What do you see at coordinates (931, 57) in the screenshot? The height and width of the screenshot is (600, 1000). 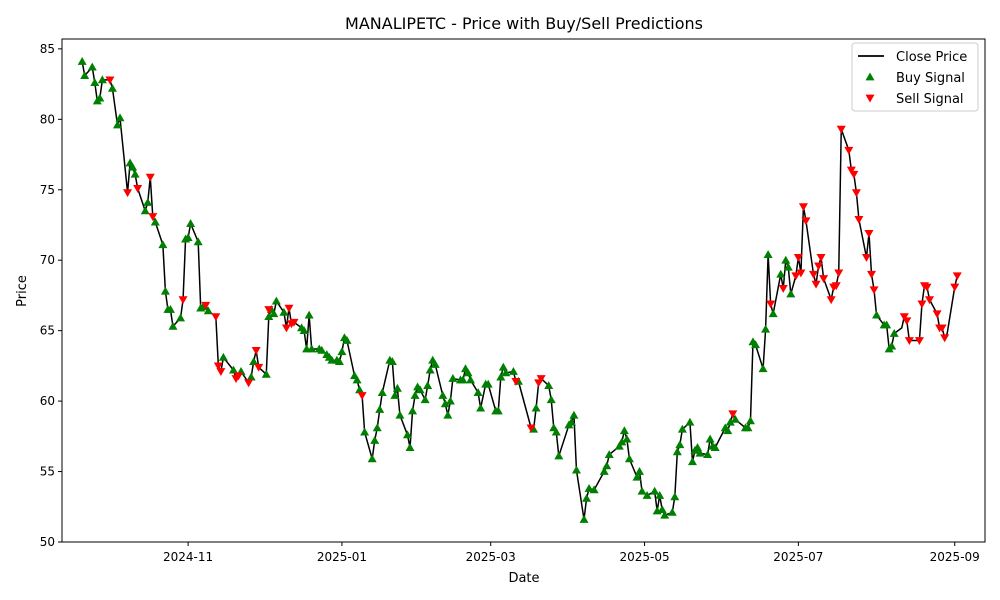 I see `legend-label: Close Price` at bounding box center [931, 57].